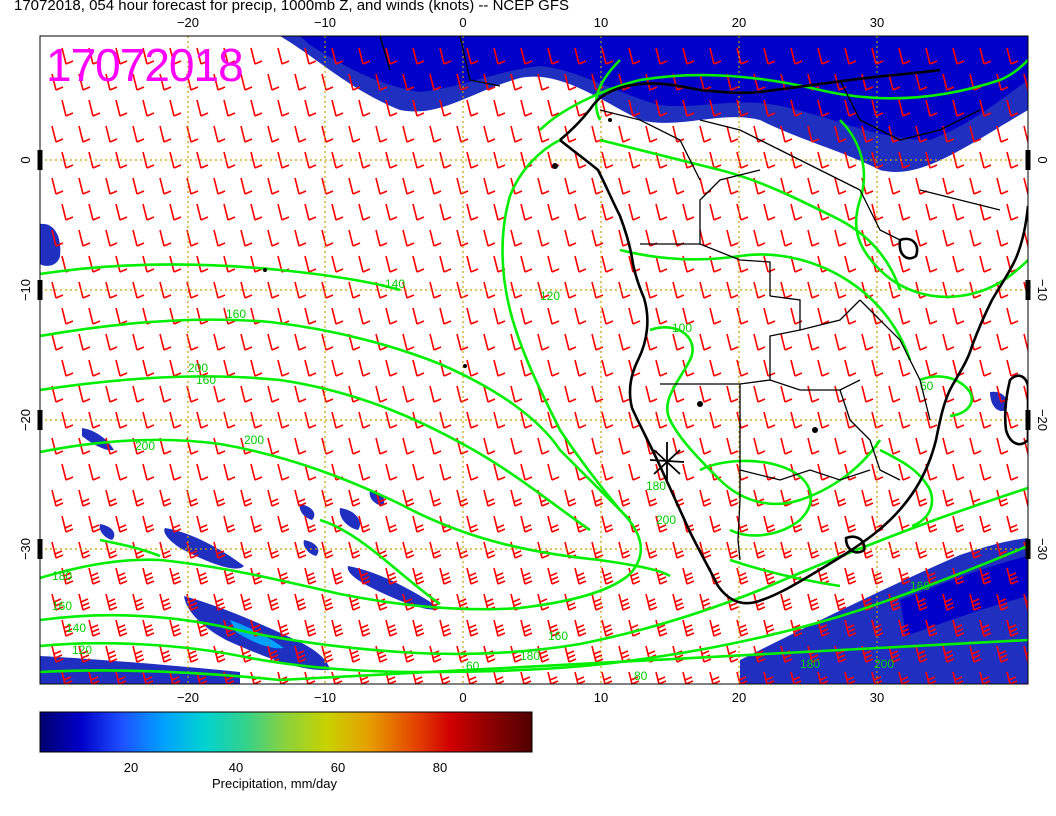  Describe the element at coordinates (25, 290) in the screenshot. I see `lat-tick: −10` at that location.